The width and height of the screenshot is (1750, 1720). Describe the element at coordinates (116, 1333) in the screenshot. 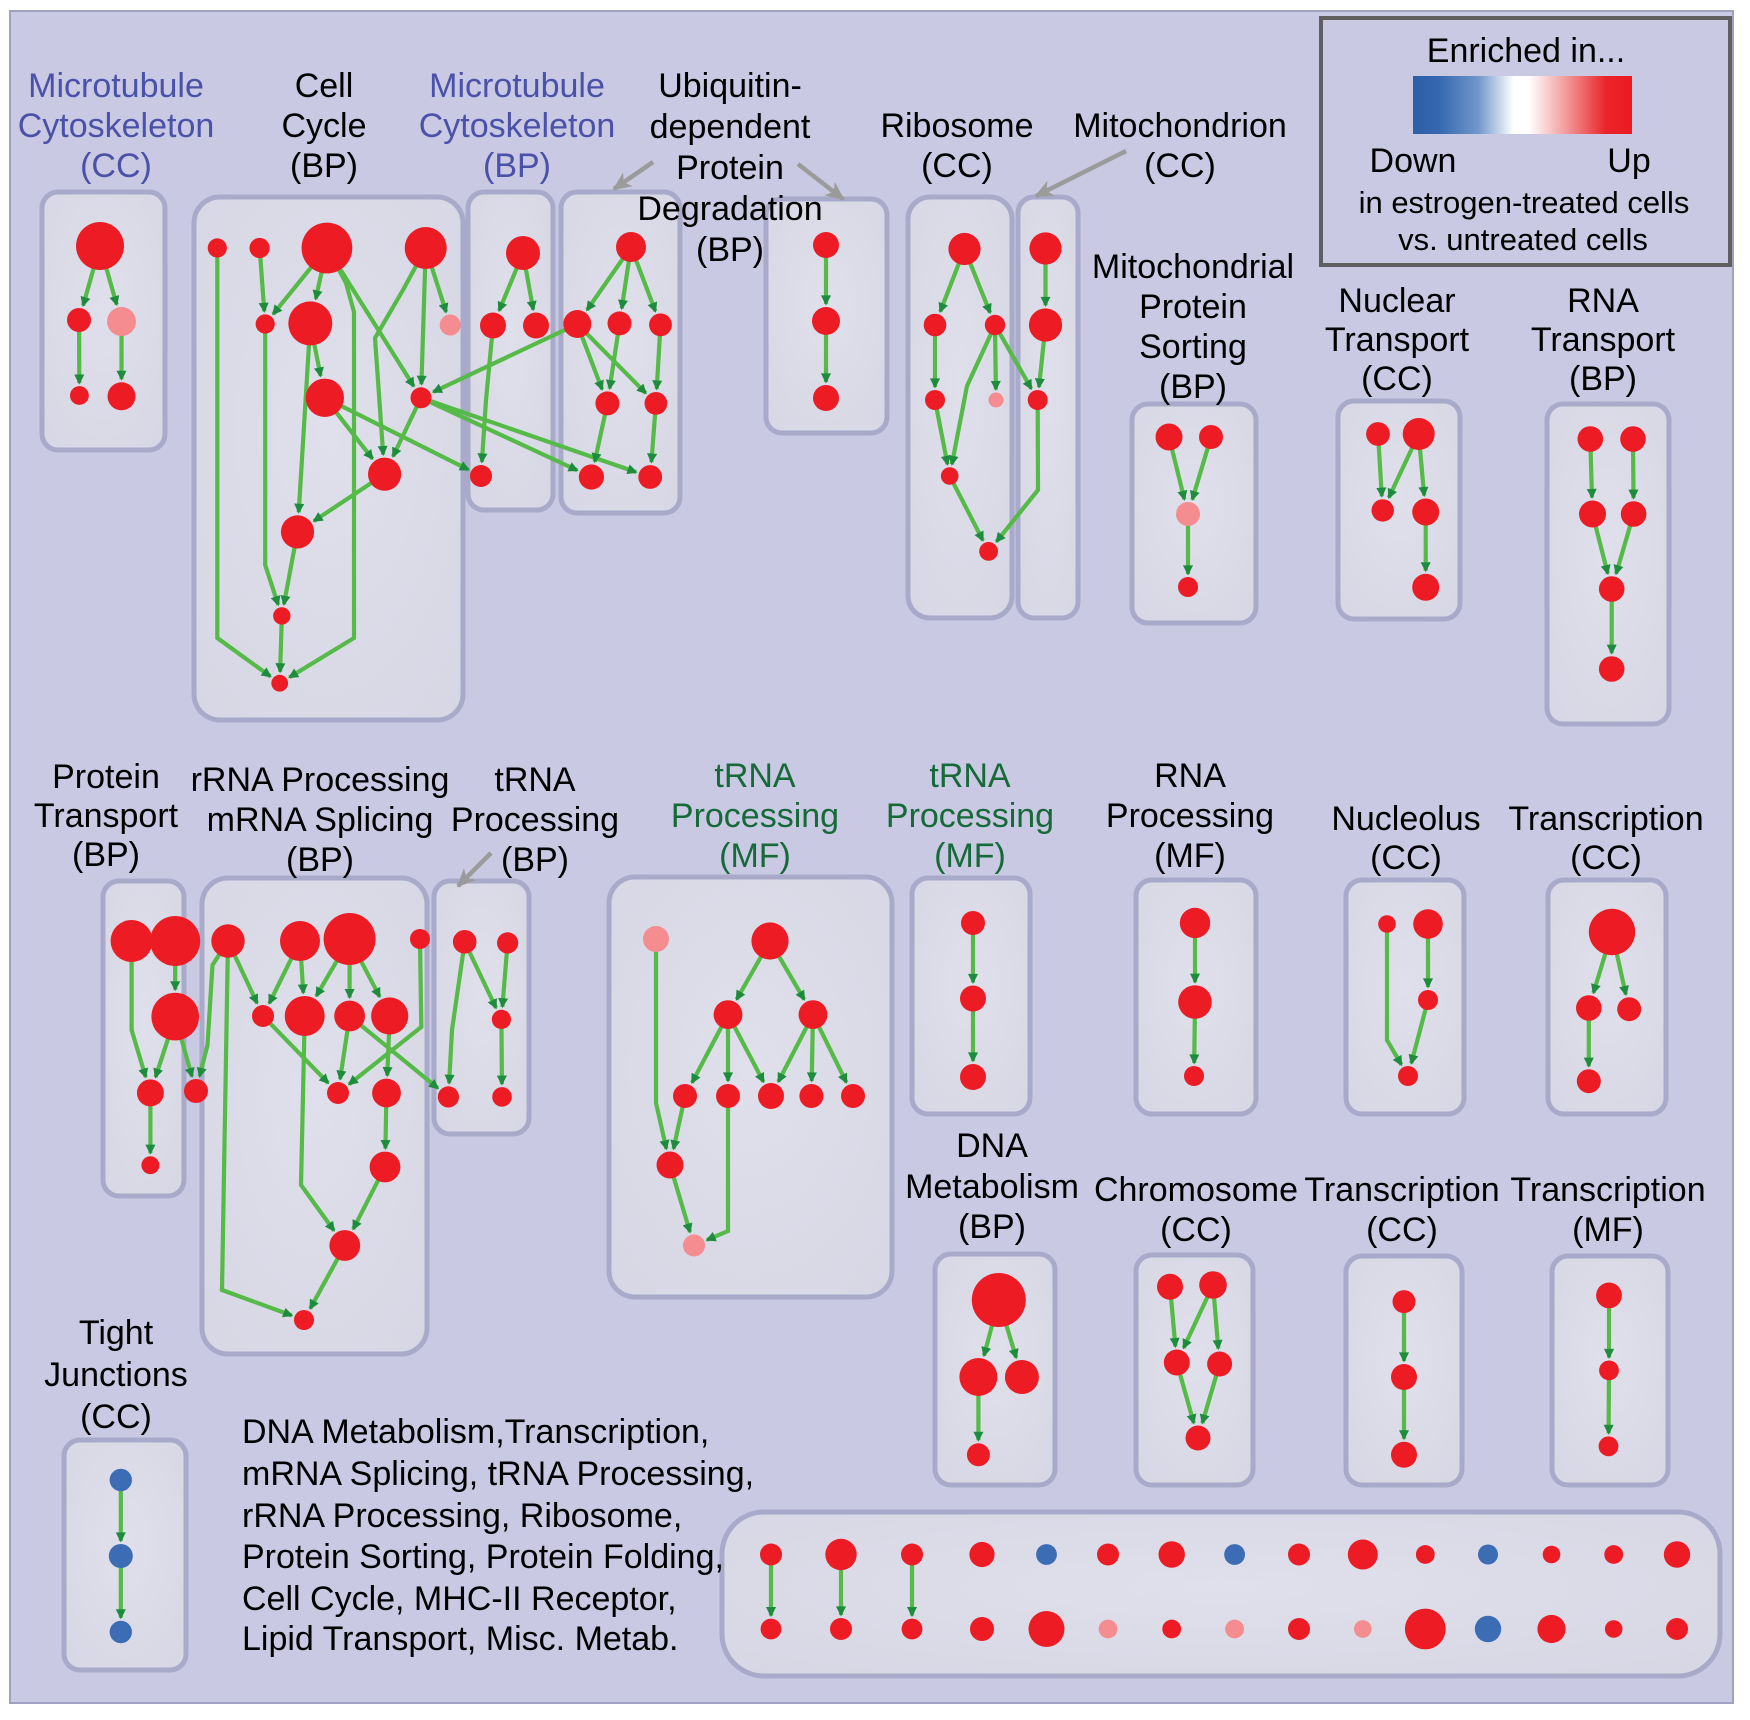

I see `svg-text: Tight` at that location.